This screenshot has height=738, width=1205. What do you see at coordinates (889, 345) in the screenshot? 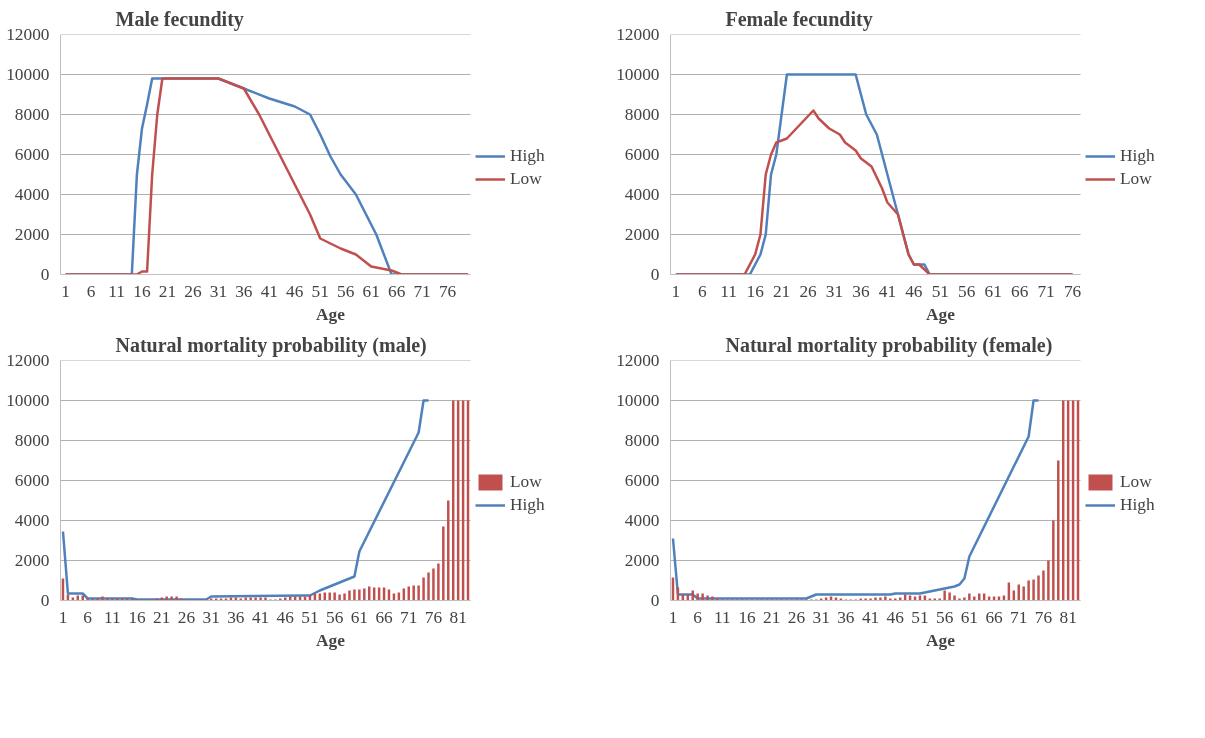
I see `chart-title: Natural mortality probability (female)` at bounding box center [889, 345].